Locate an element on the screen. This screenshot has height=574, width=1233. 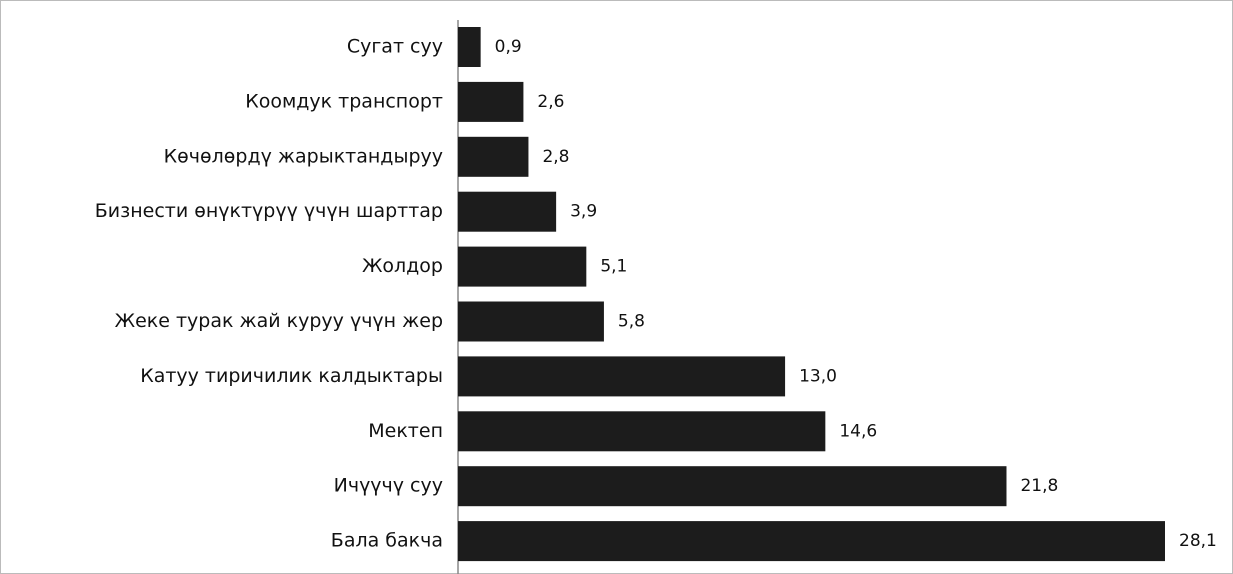
category-label: Бала бакча is located at coordinates (387, 541).